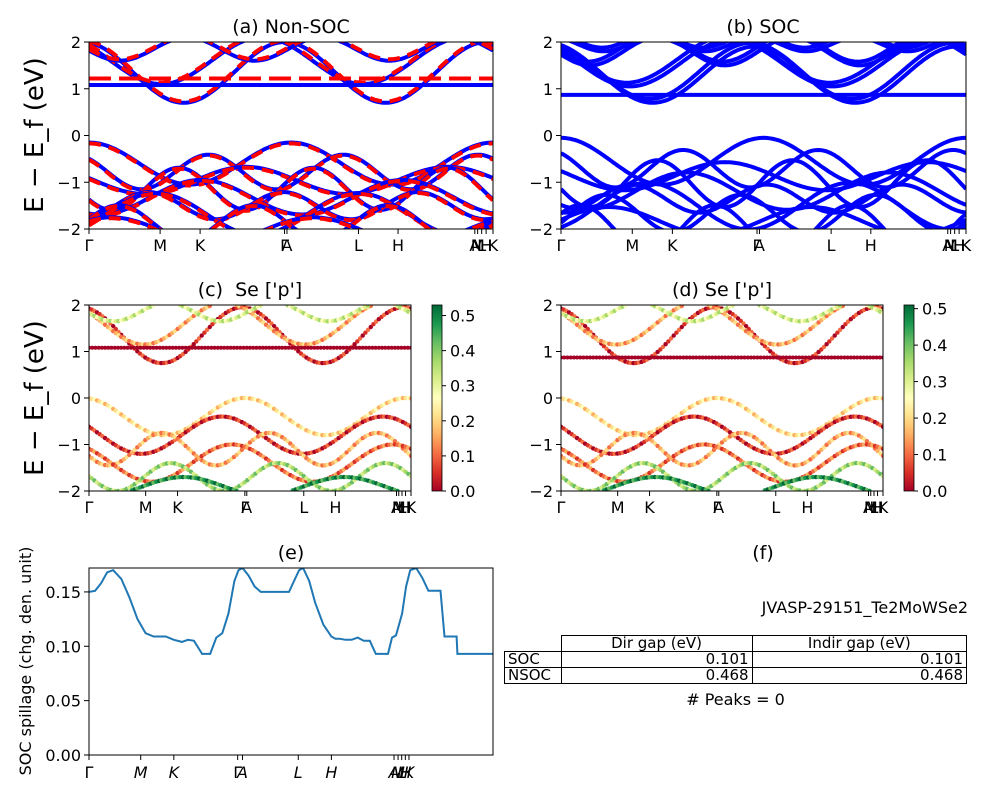  What do you see at coordinates (291, 661) in the screenshot?
I see `panel-e-frame` at bounding box center [291, 661].